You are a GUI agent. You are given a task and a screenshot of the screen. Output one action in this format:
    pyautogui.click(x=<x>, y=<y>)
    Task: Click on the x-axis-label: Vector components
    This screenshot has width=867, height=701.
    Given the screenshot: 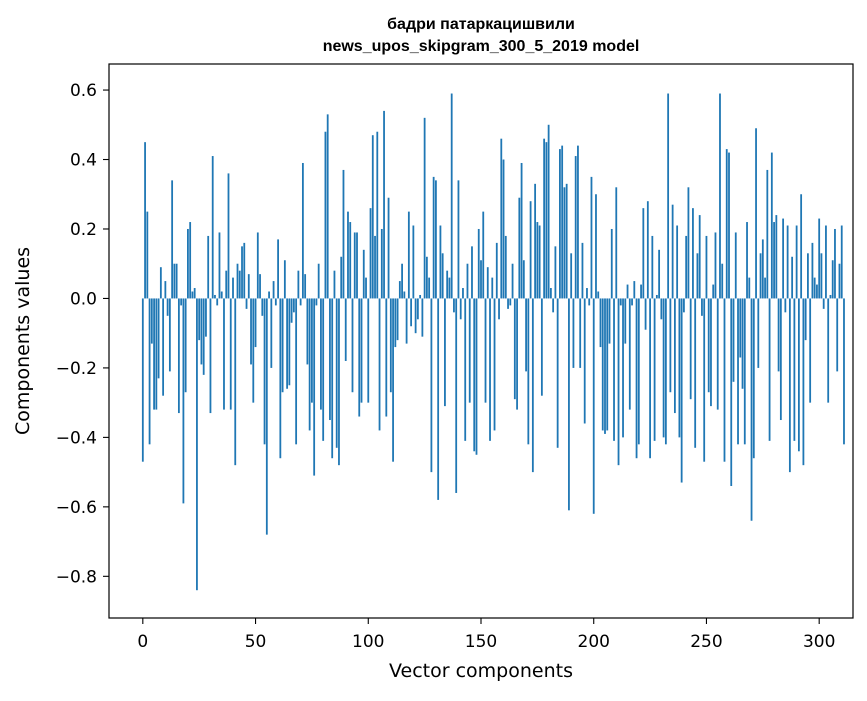 What is the action you would take?
    pyautogui.click(x=481, y=671)
    